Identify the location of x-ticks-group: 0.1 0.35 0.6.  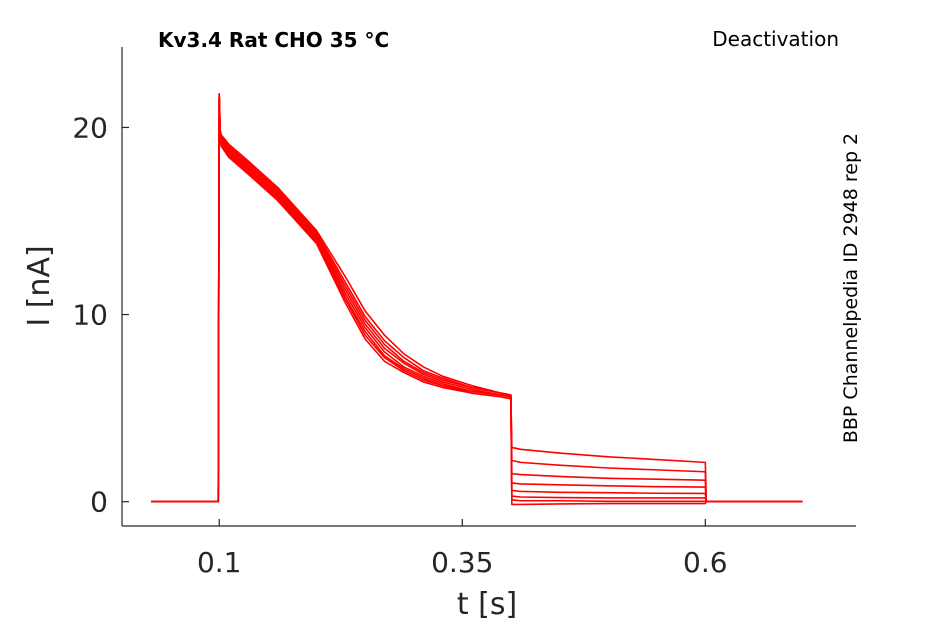
(462, 549).